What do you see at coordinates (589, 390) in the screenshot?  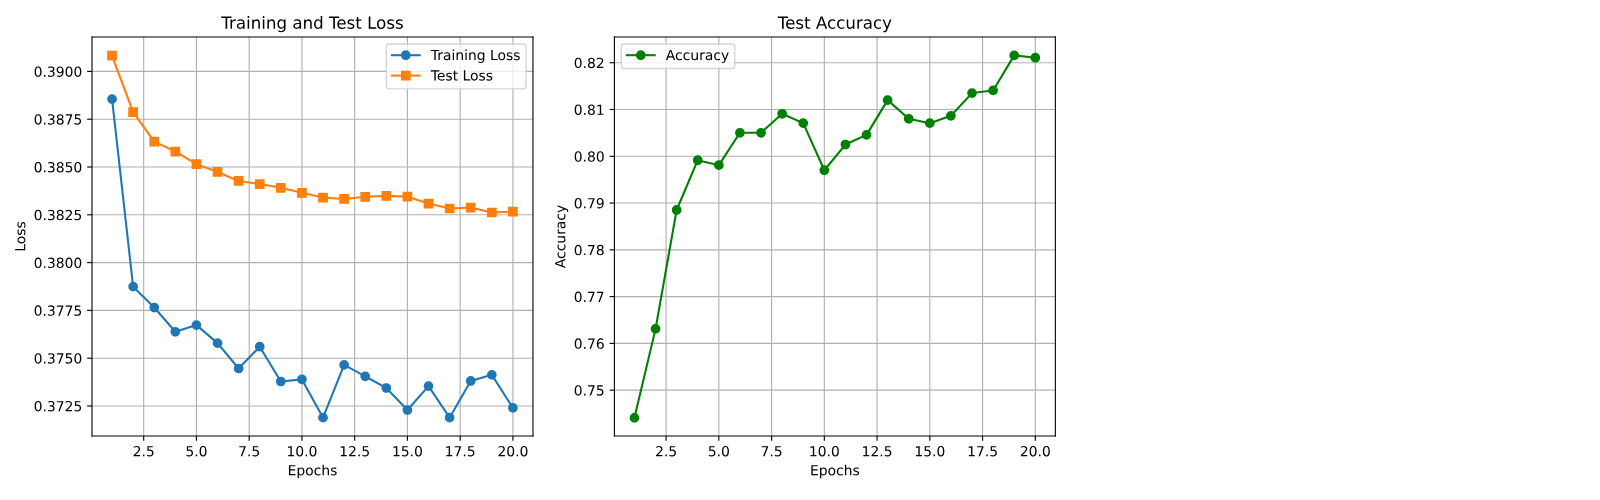 I see `y-tick-label: 0.75` at bounding box center [589, 390].